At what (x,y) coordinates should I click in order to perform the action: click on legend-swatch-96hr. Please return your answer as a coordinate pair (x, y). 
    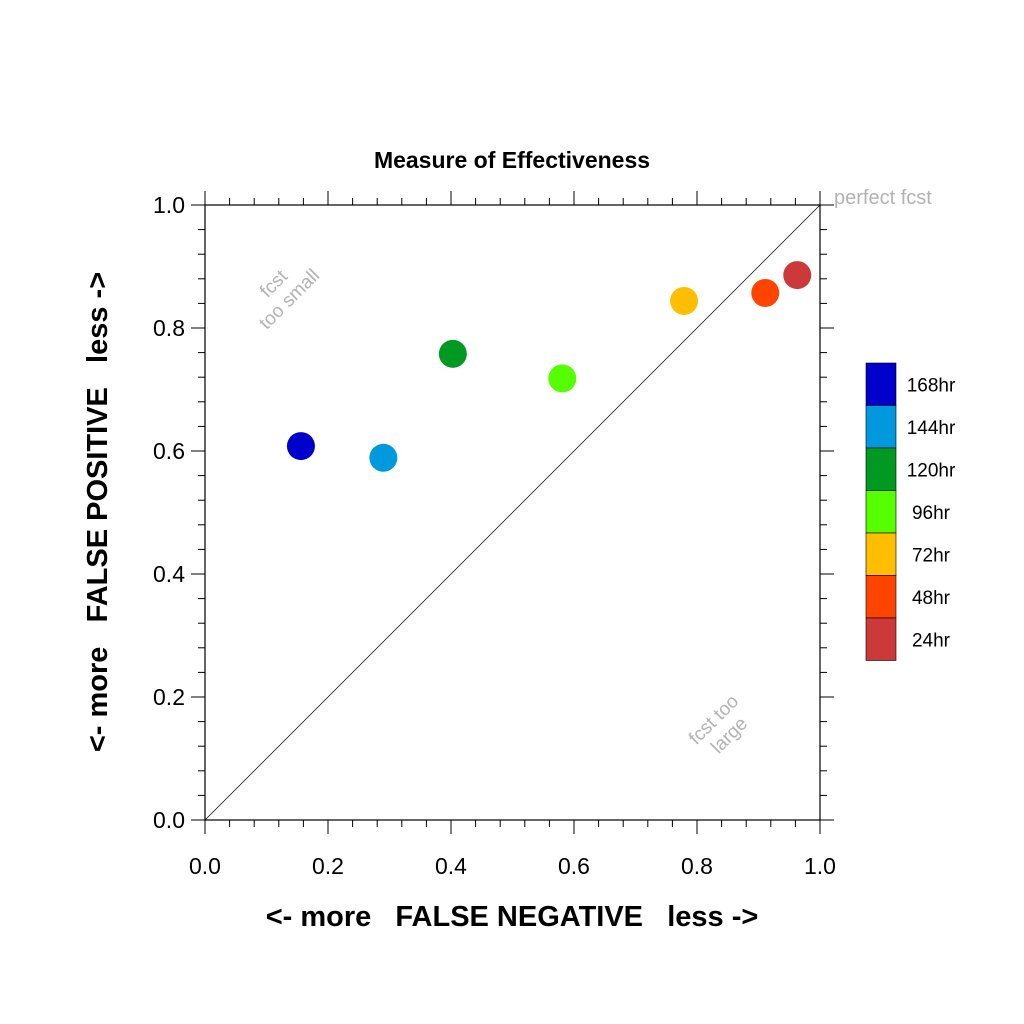
    Looking at the image, I should click on (881, 512).